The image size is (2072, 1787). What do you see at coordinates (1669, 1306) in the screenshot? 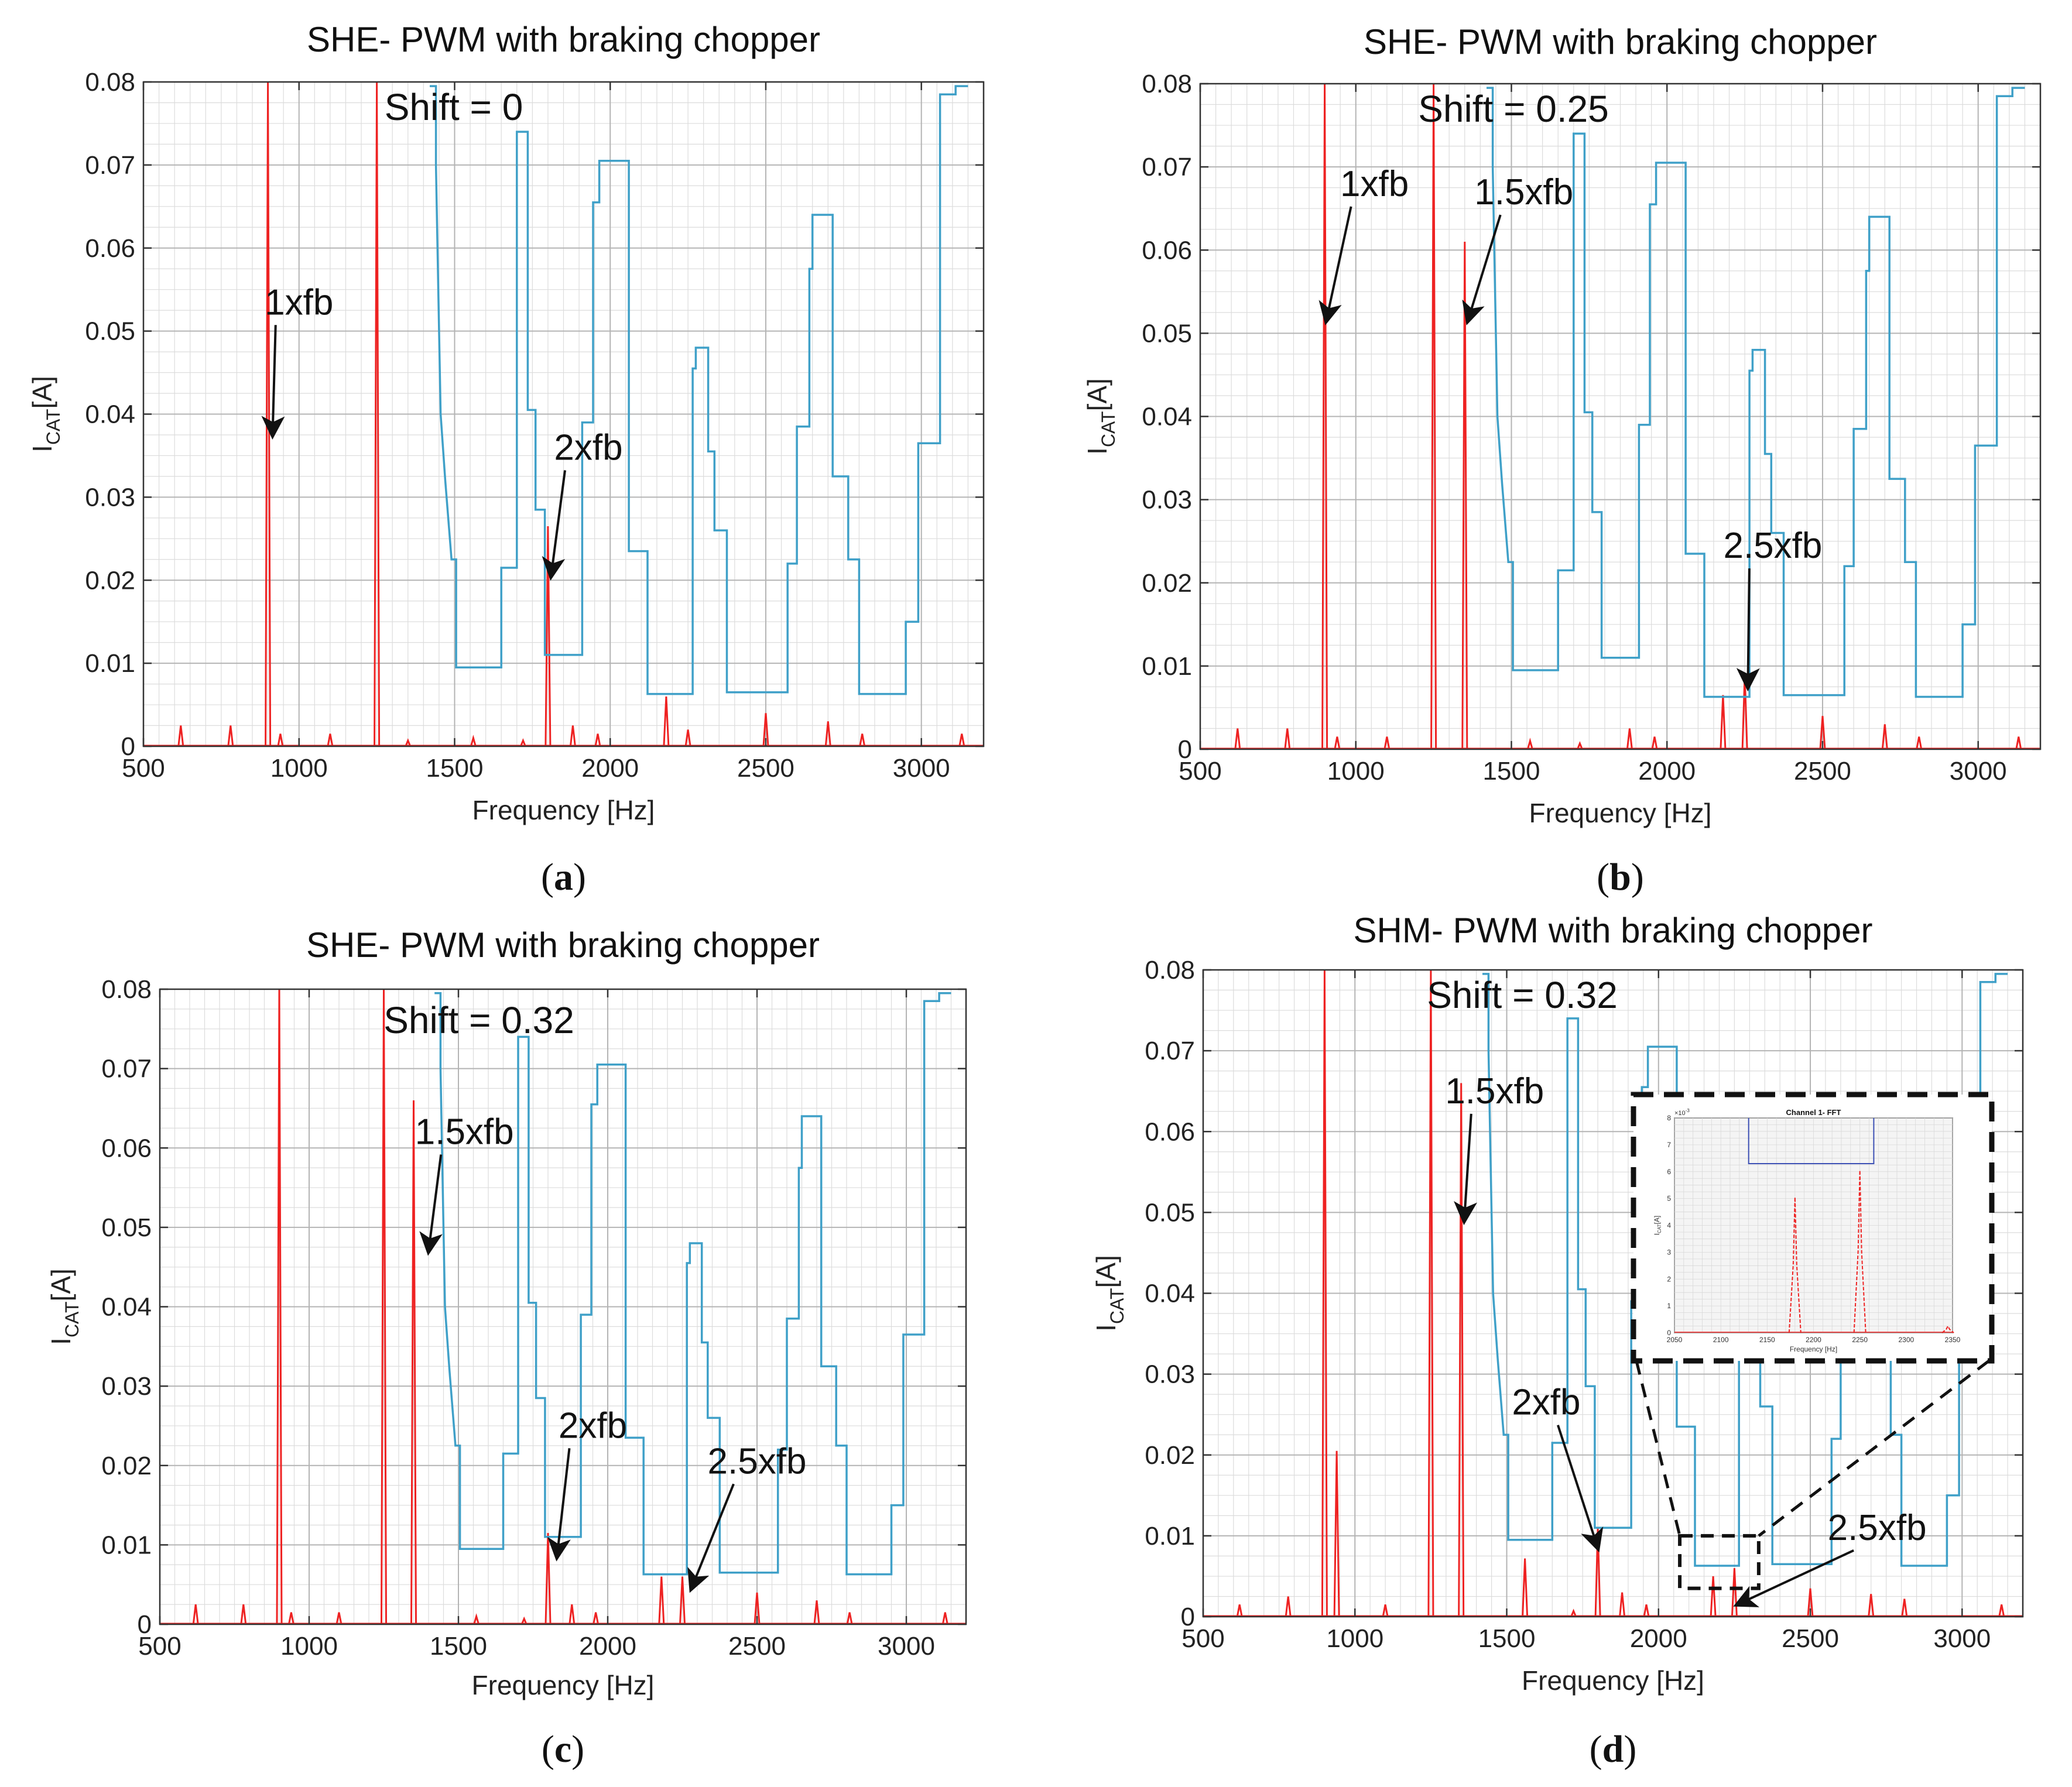
I see `inset-y-tick-label: 1` at bounding box center [1669, 1306].